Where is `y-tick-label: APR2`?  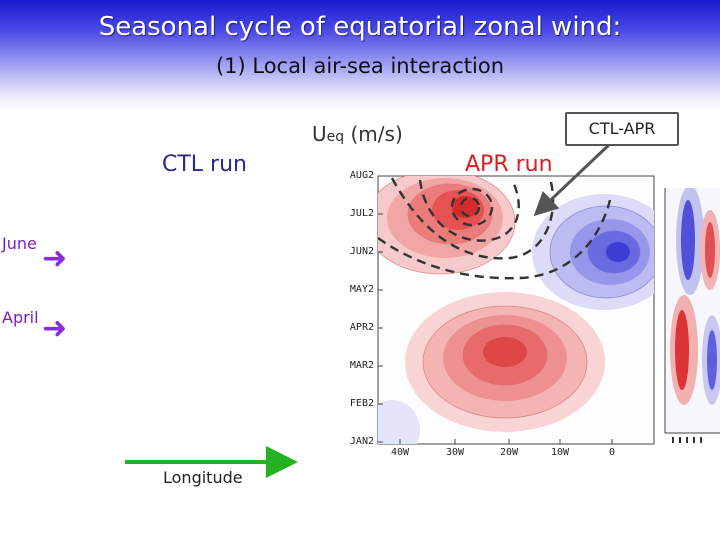
y-tick-label: APR2 is located at coordinates (361, 327).